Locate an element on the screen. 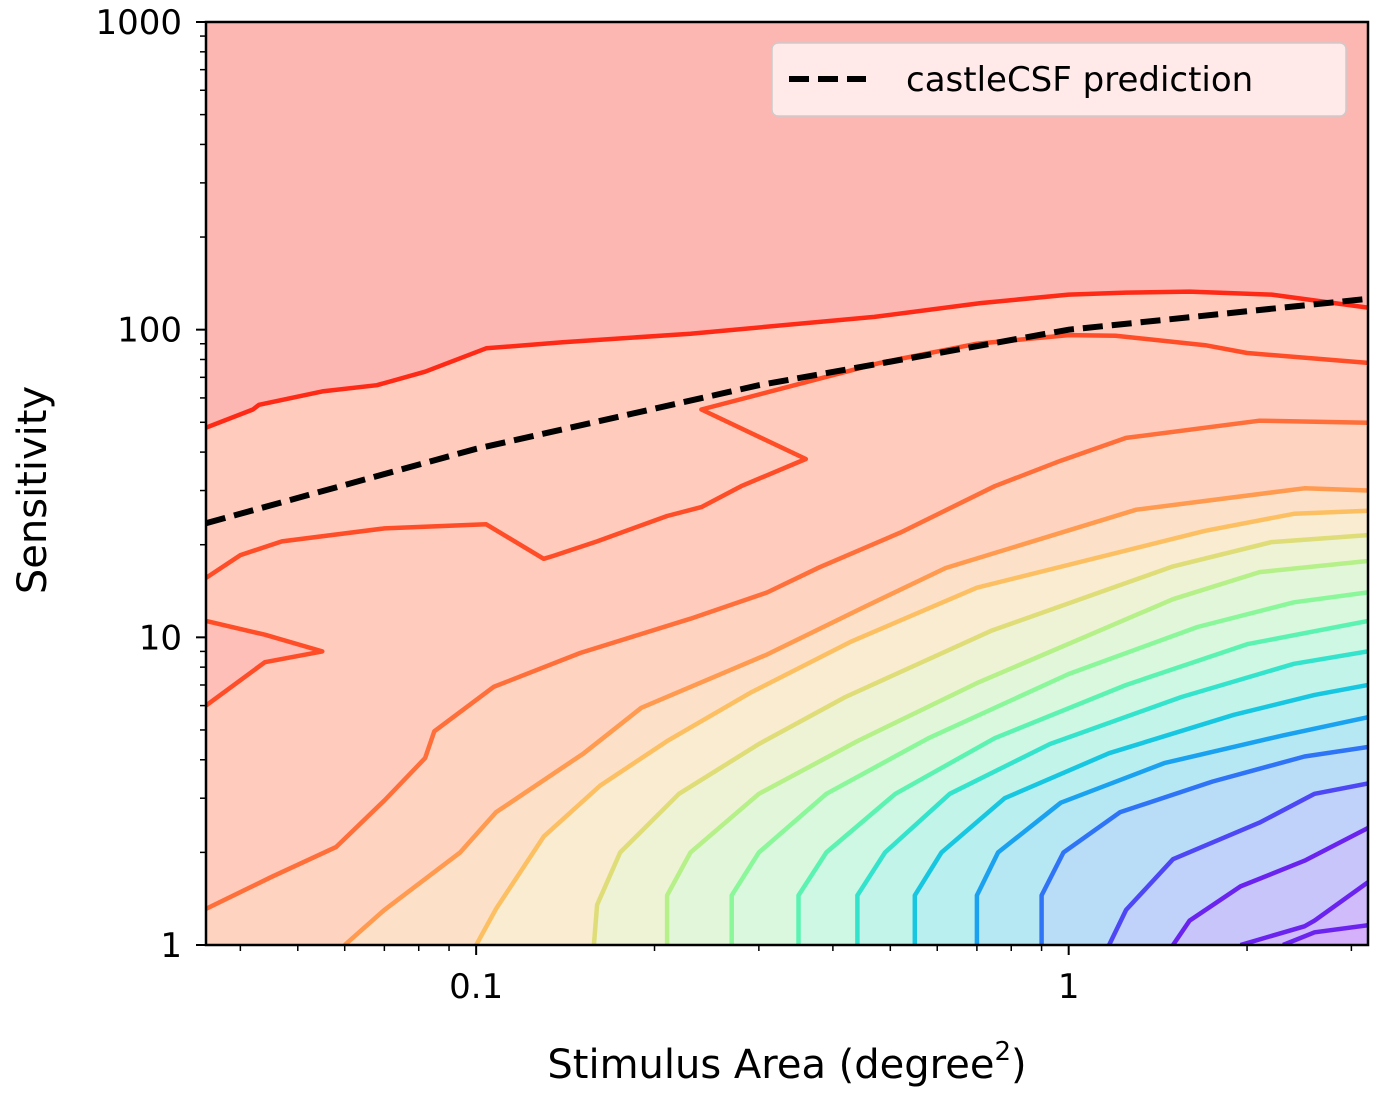 The width and height of the screenshot is (1374, 1104). contour-fill-island is located at coordinates (264, 663).